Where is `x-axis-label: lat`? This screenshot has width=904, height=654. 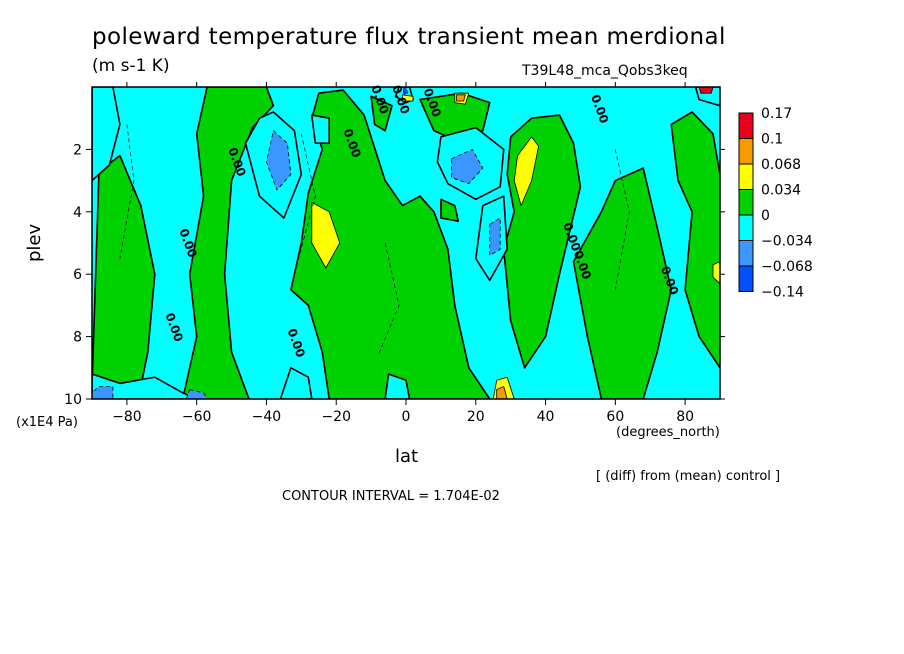 x-axis-label: lat is located at coordinates (407, 456).